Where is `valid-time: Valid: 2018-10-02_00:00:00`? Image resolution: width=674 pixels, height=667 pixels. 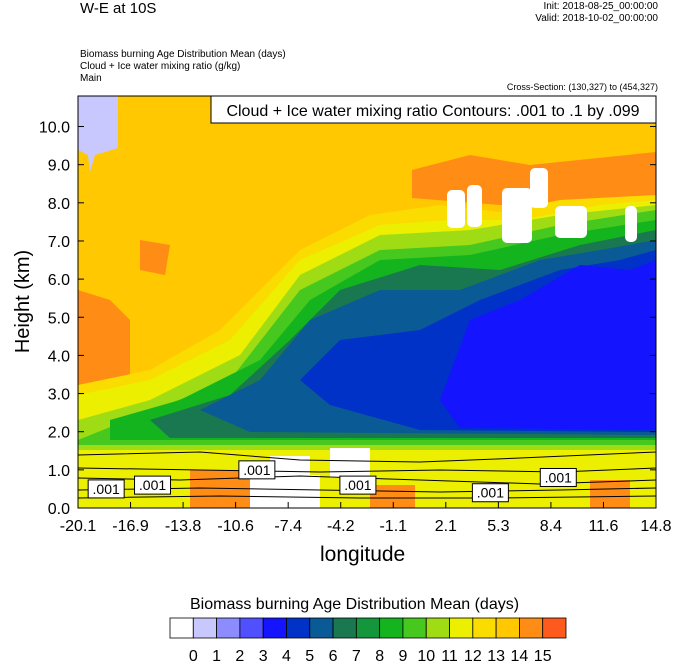 valid-time: Valid: 2018-10-02_00:00:00 is located at coordinates (596, 18).